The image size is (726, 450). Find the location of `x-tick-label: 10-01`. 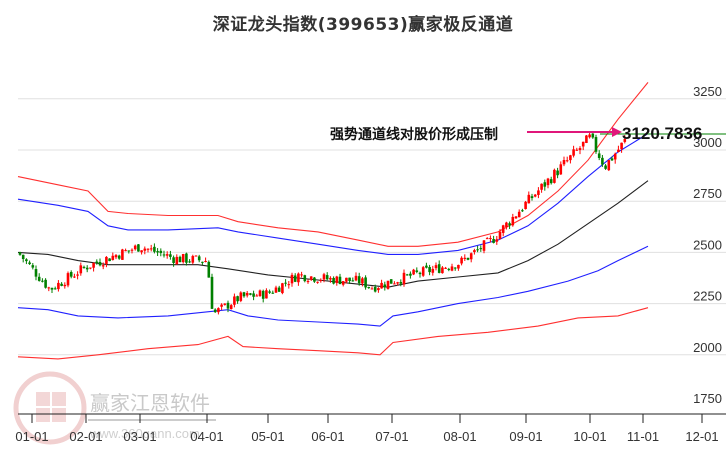

x-tick-label: 10-01 is located at coordinates (589, 436).